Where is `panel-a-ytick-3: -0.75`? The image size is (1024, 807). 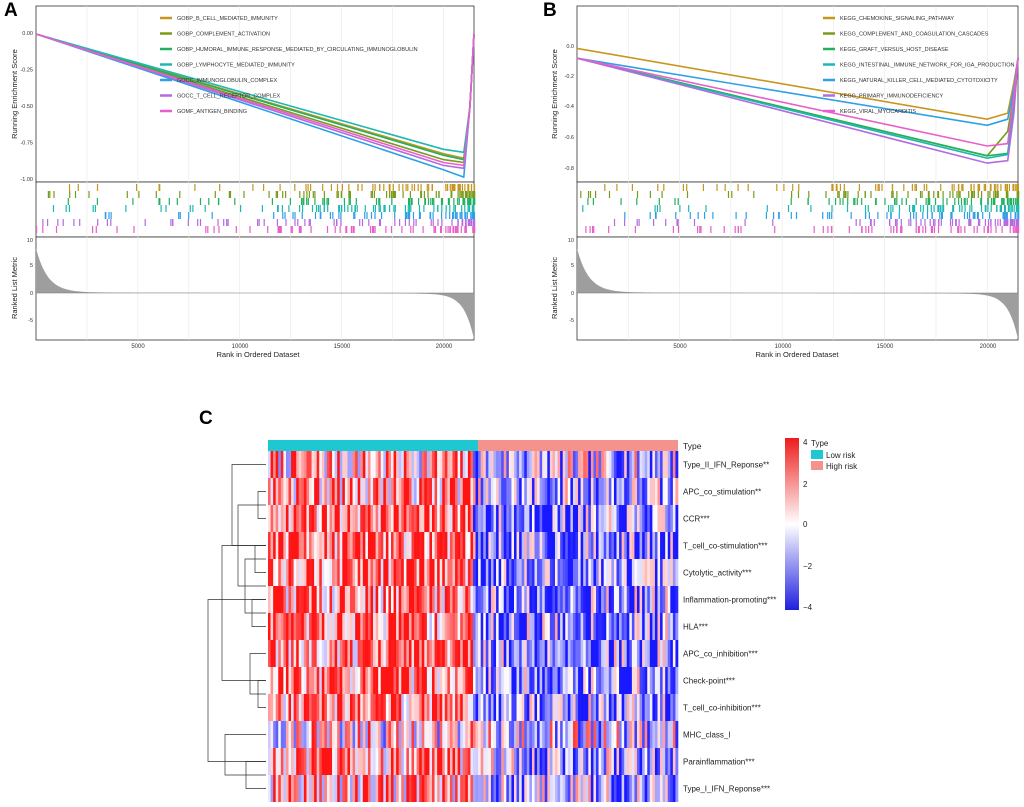 panel-a-ytick-3: -0.75 is located at coordinates (26, 144).